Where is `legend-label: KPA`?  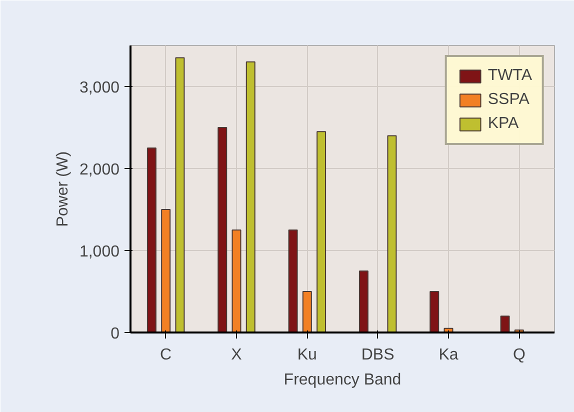 legend-label: KPA is located at coordinates (503, 124).